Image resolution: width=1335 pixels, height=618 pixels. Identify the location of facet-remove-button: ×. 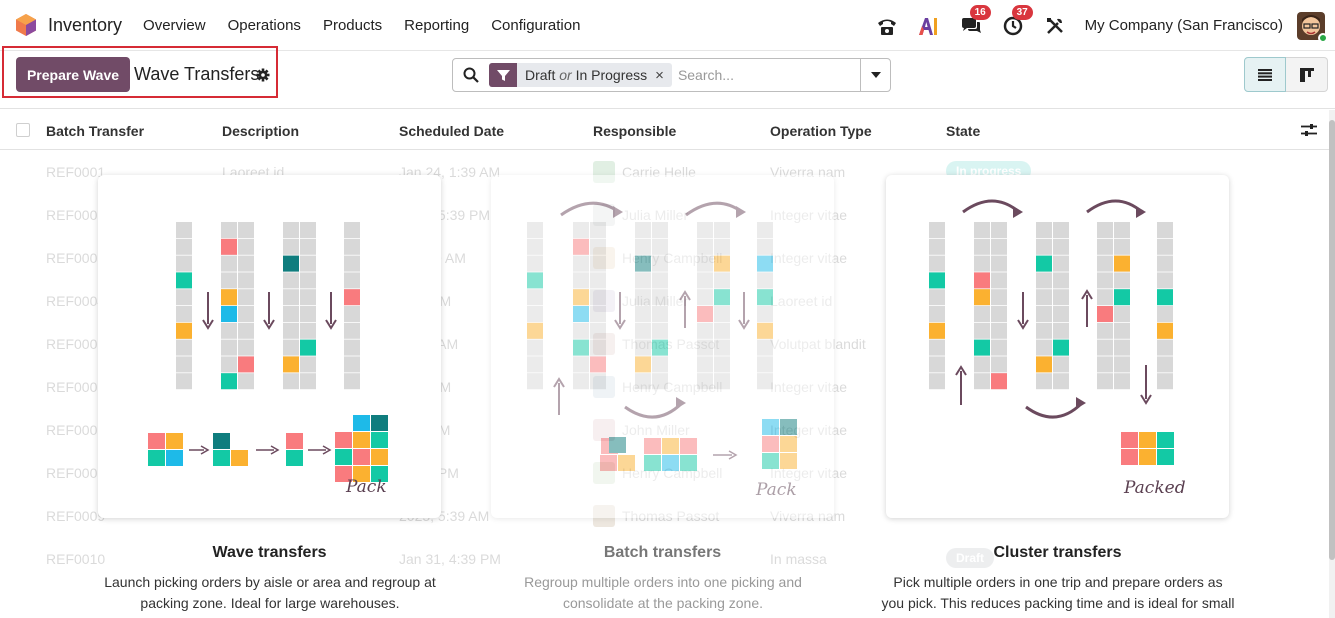
(659, 75).